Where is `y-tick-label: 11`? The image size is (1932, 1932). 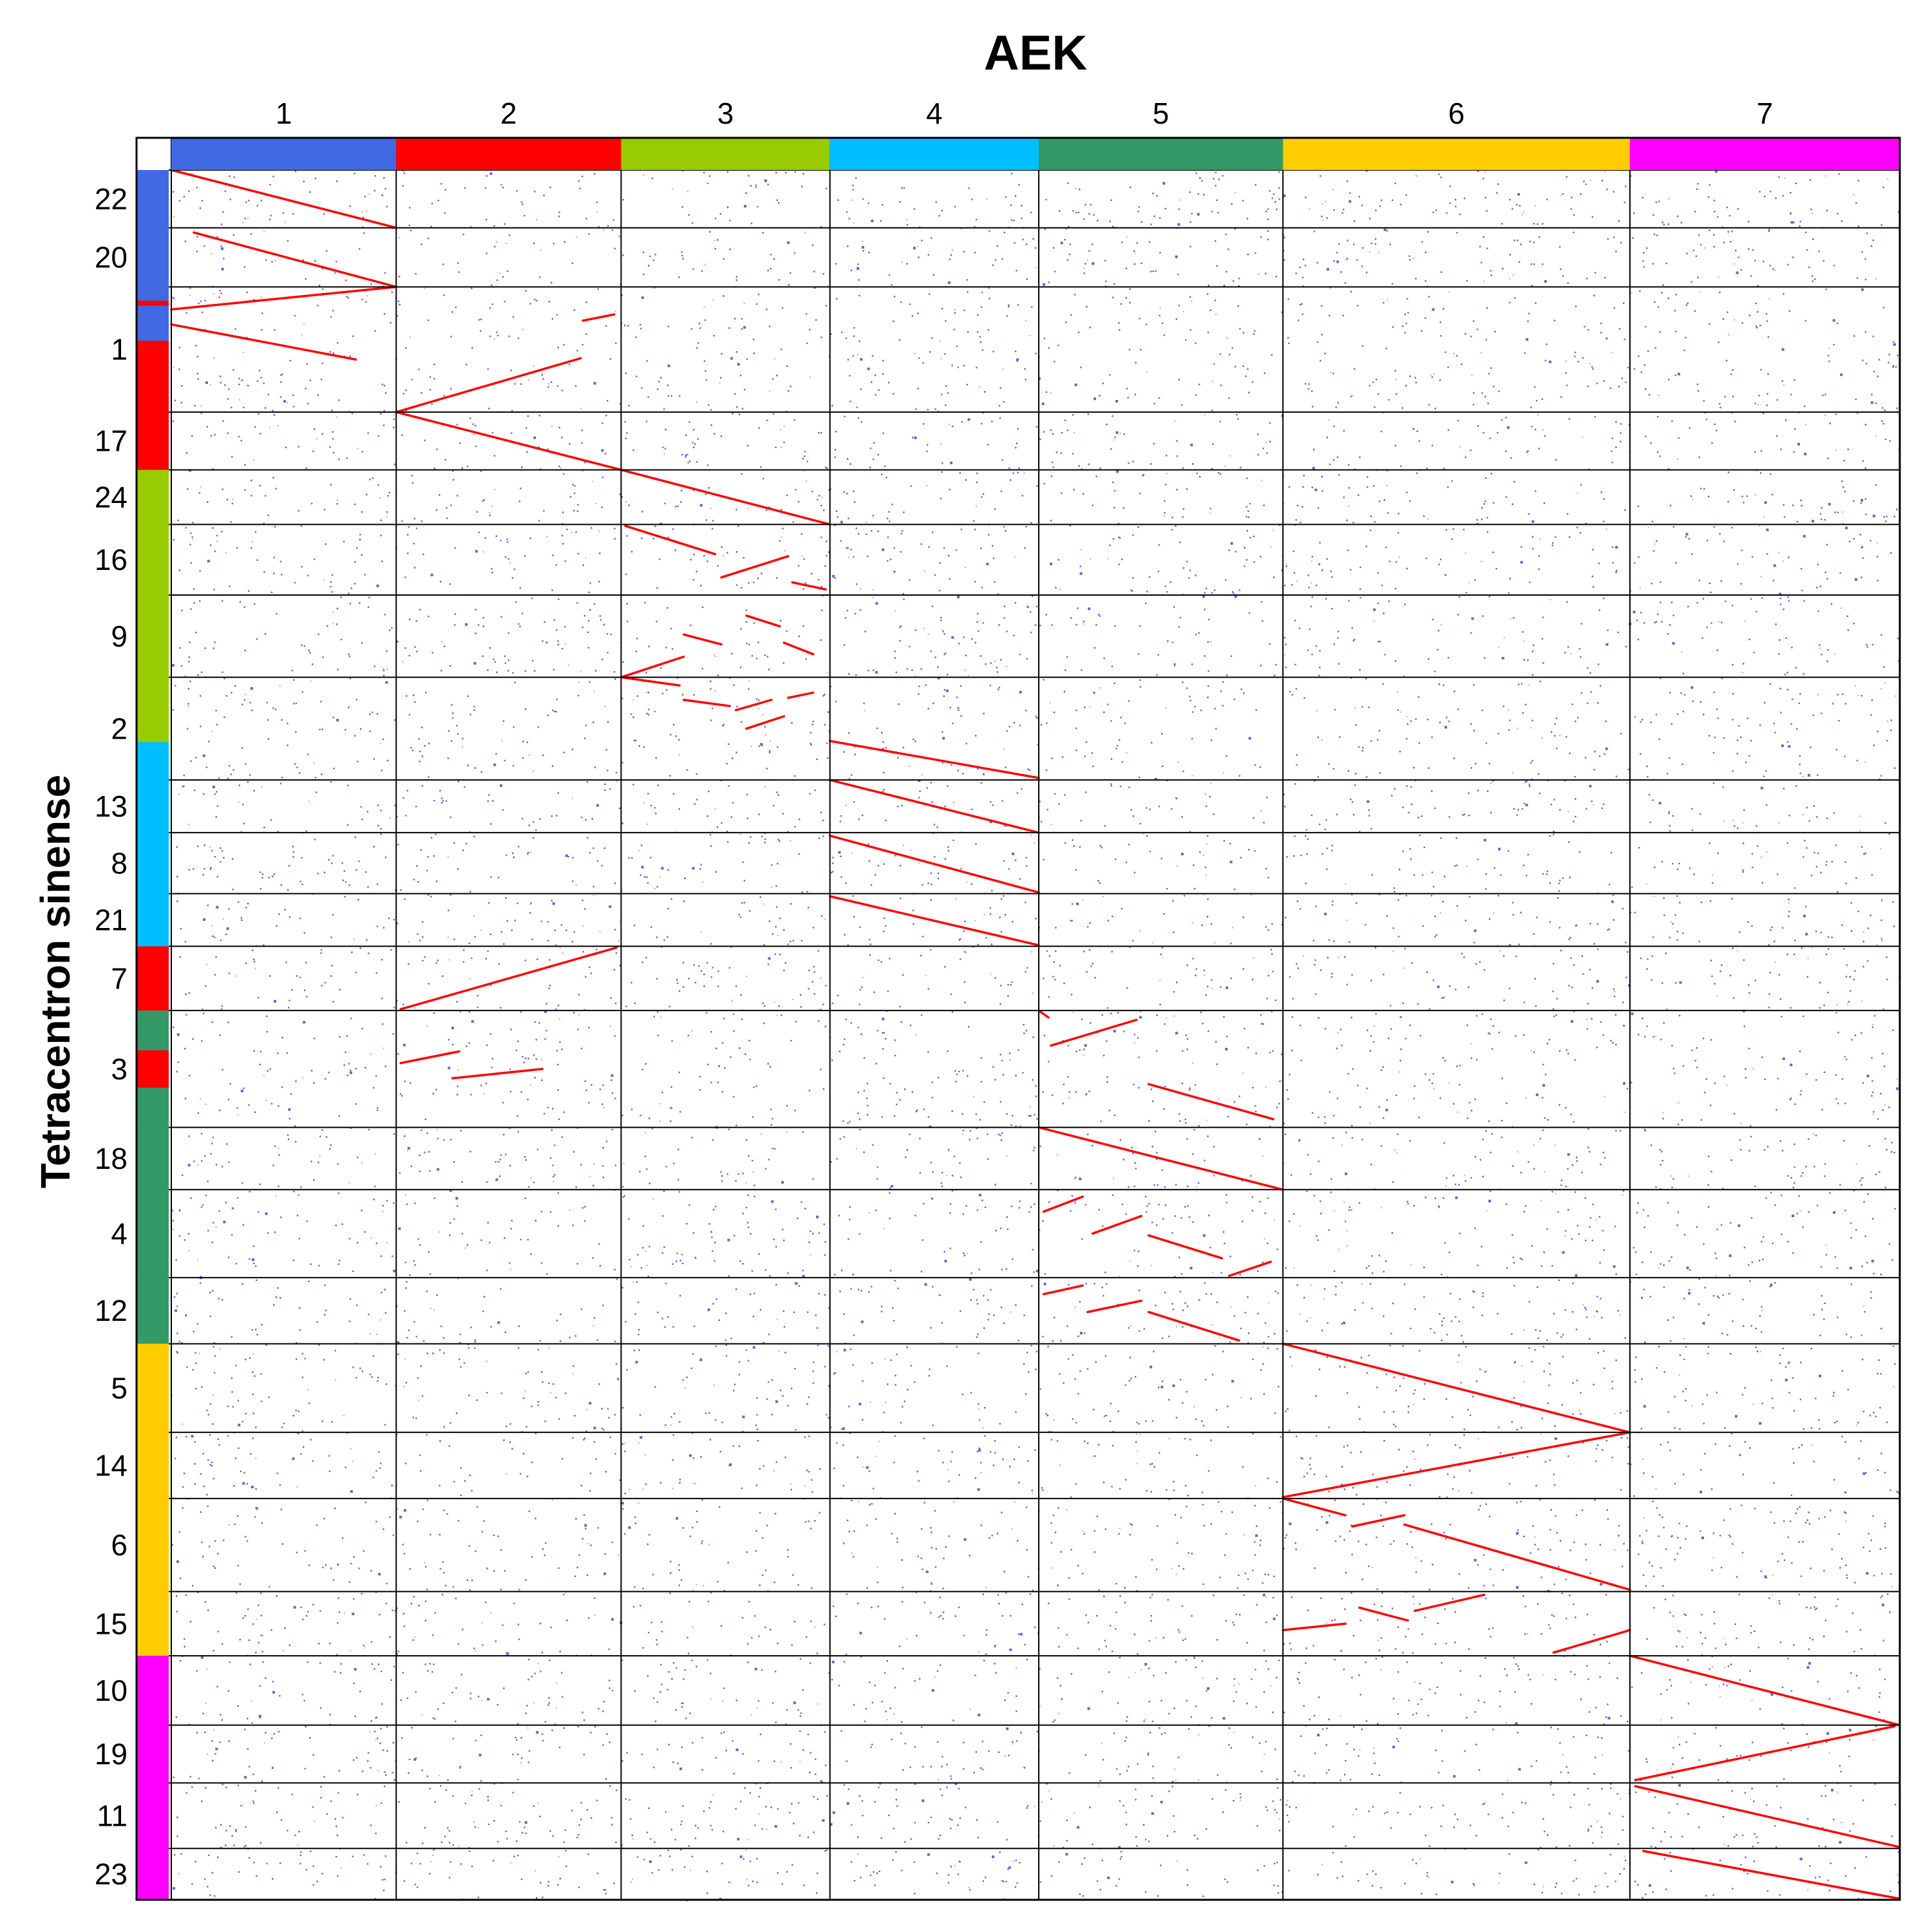
y-tick-label: 11 is located at coordinates (112, 1816).